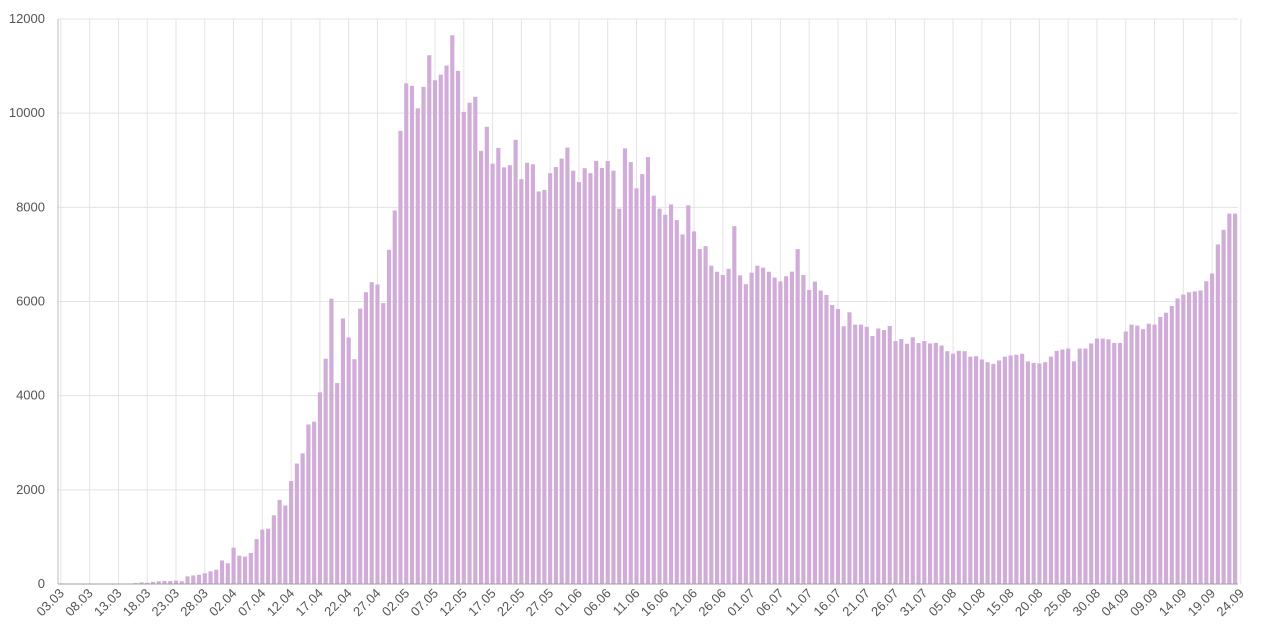  I want to click on x-tick-label: 21.07, so click(856, 603).